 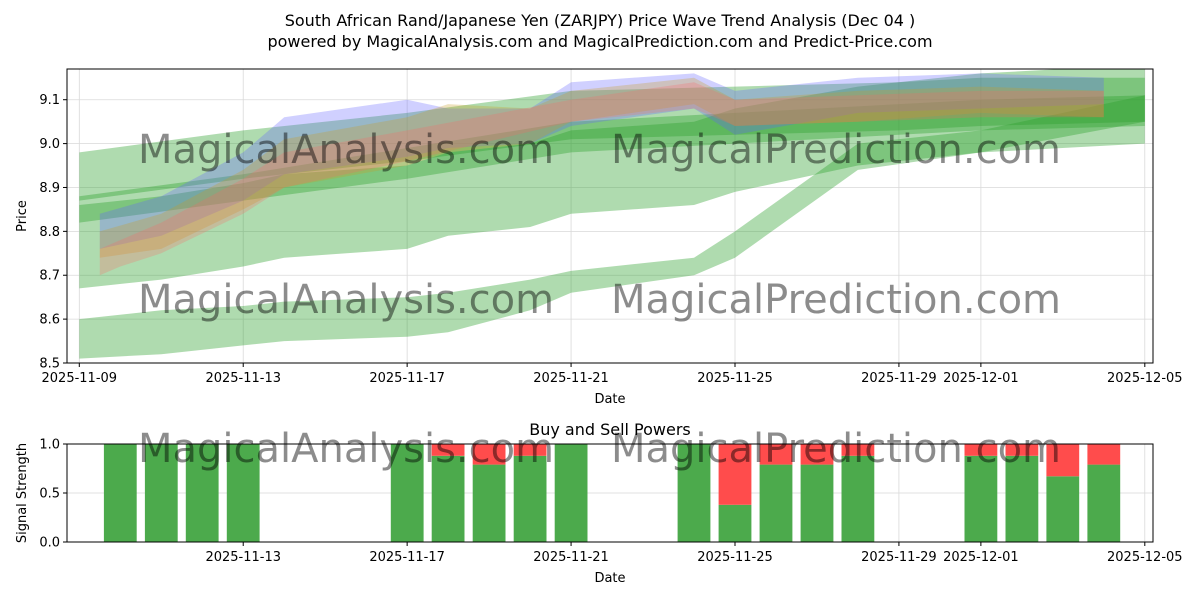 What do you see at coordinates (609, 578) in the screenshot?
I see `bottom-xlabel: Date` at bounding box center [609, 578].